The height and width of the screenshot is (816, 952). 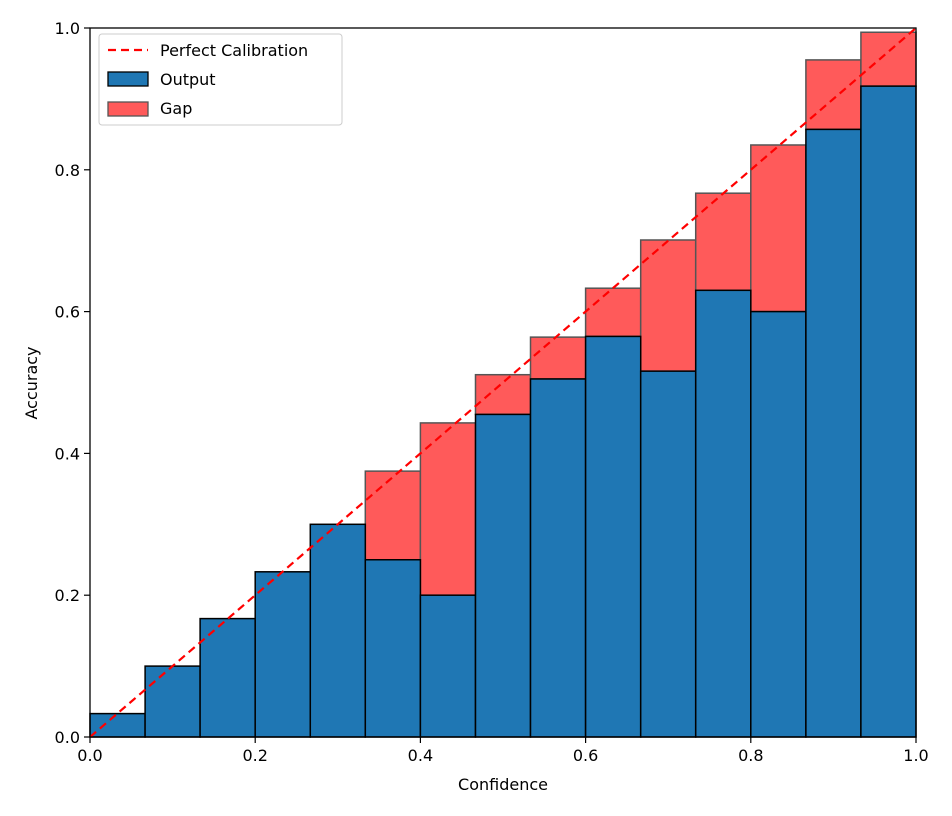 What do you see at coordinates (128, 79) in the screenshot?
I see `legend-swatch-output` at bounding box center [128, 79].